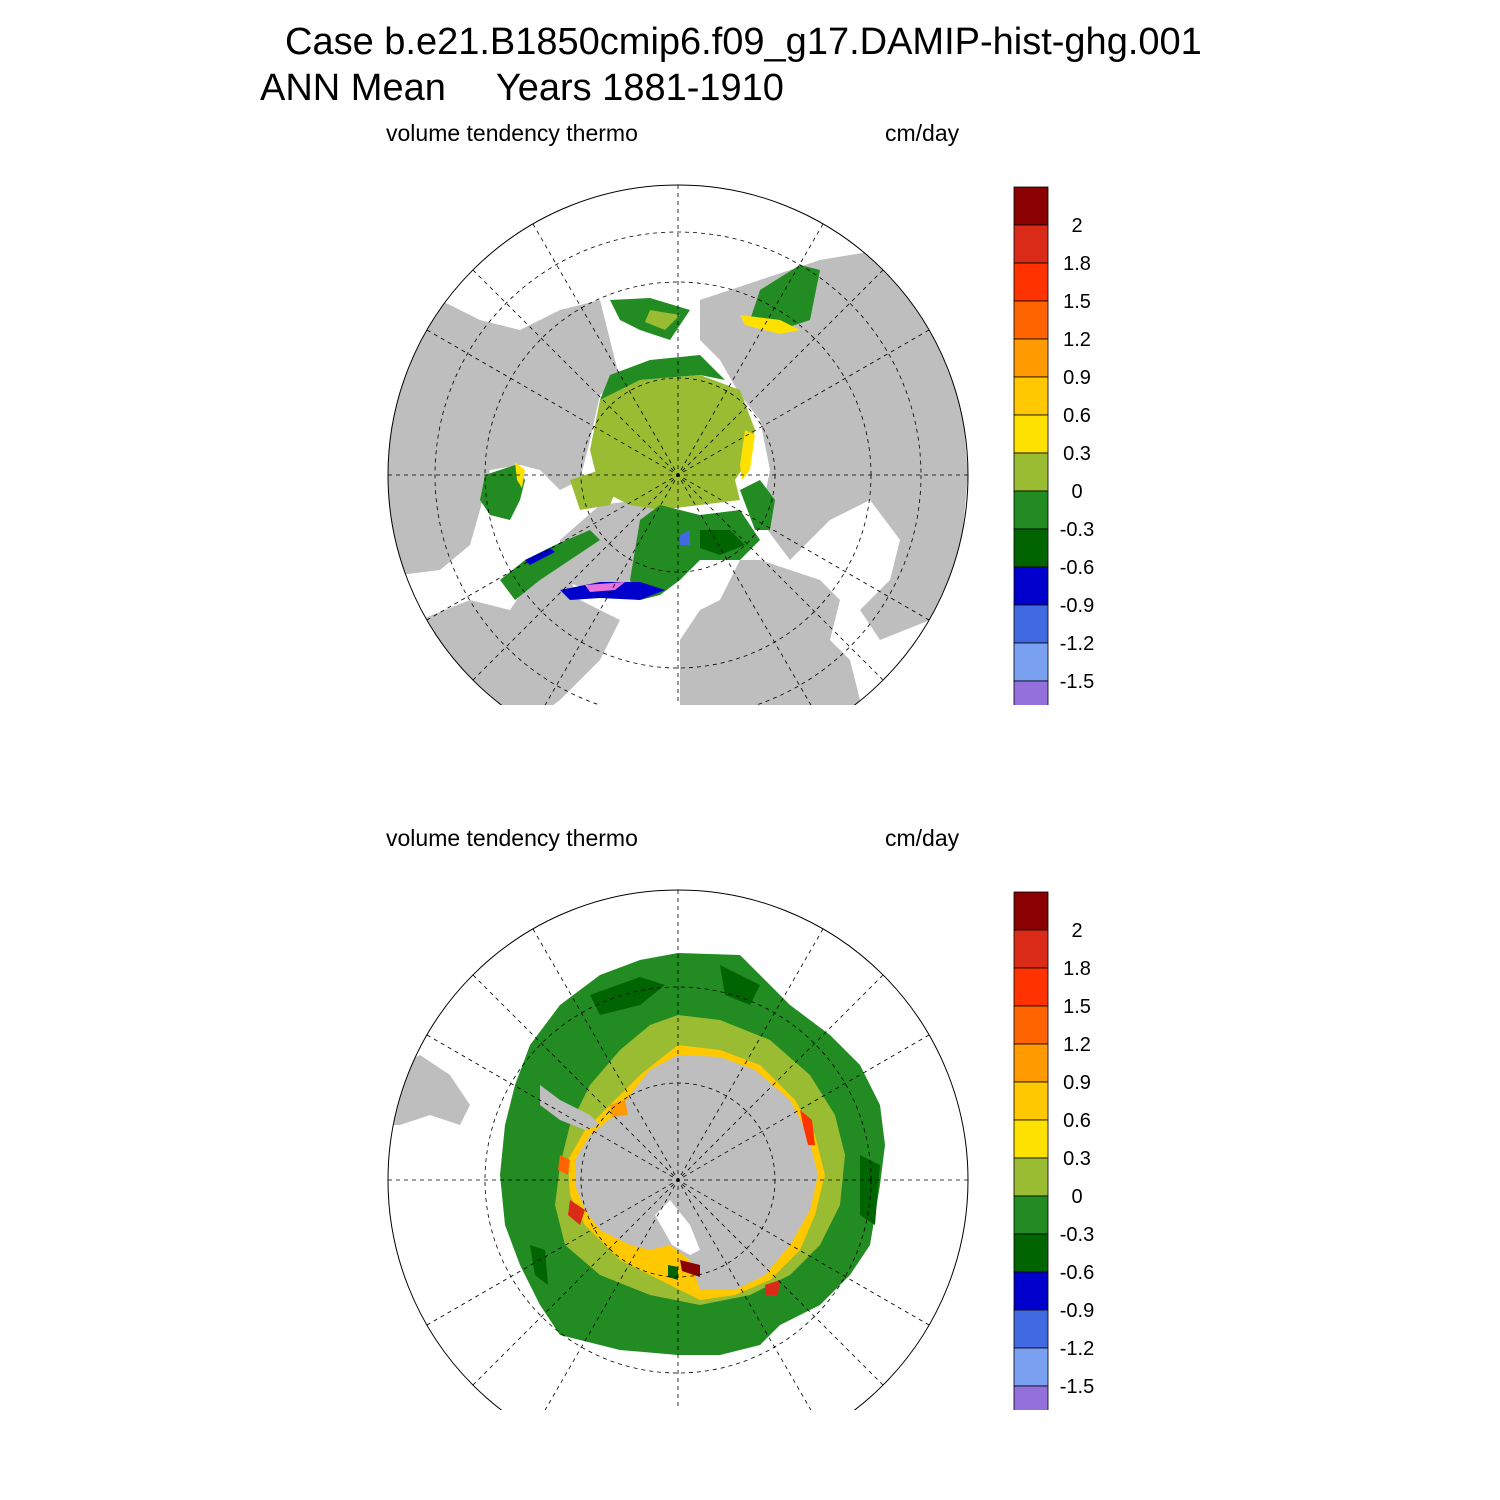 The width and height of the screenshot is (1500, 1500). Describe the element at coordinates (1077, 1045) in the screenshot. I see `south-colorbar-label: 1.2` at that location.